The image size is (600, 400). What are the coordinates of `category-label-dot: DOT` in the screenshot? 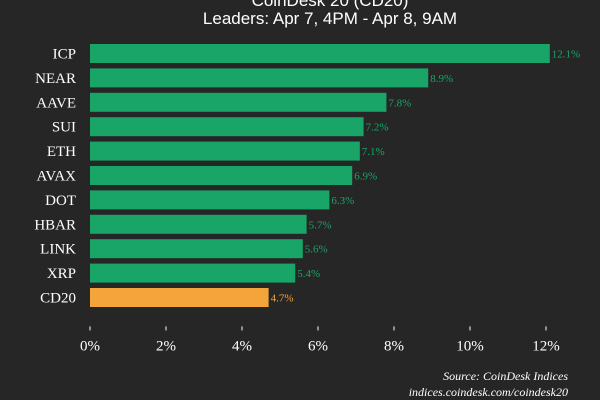 It's located at (60, 201).